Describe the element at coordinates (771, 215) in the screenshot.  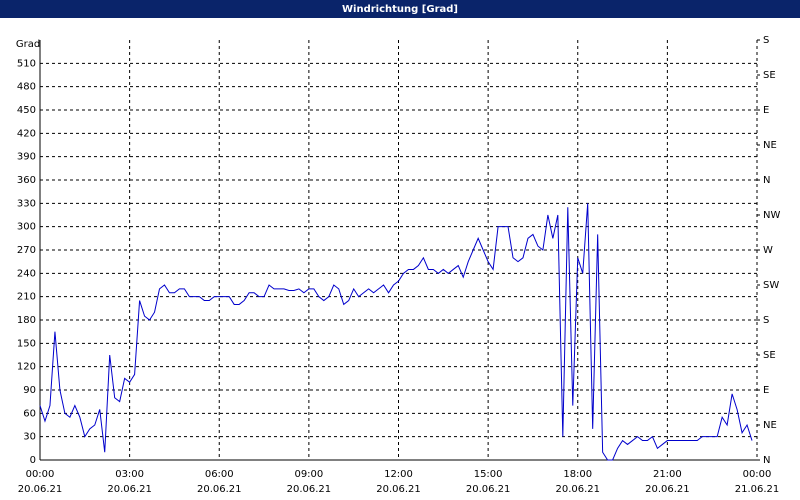
I see `y2-tick-label: NW` at that location.